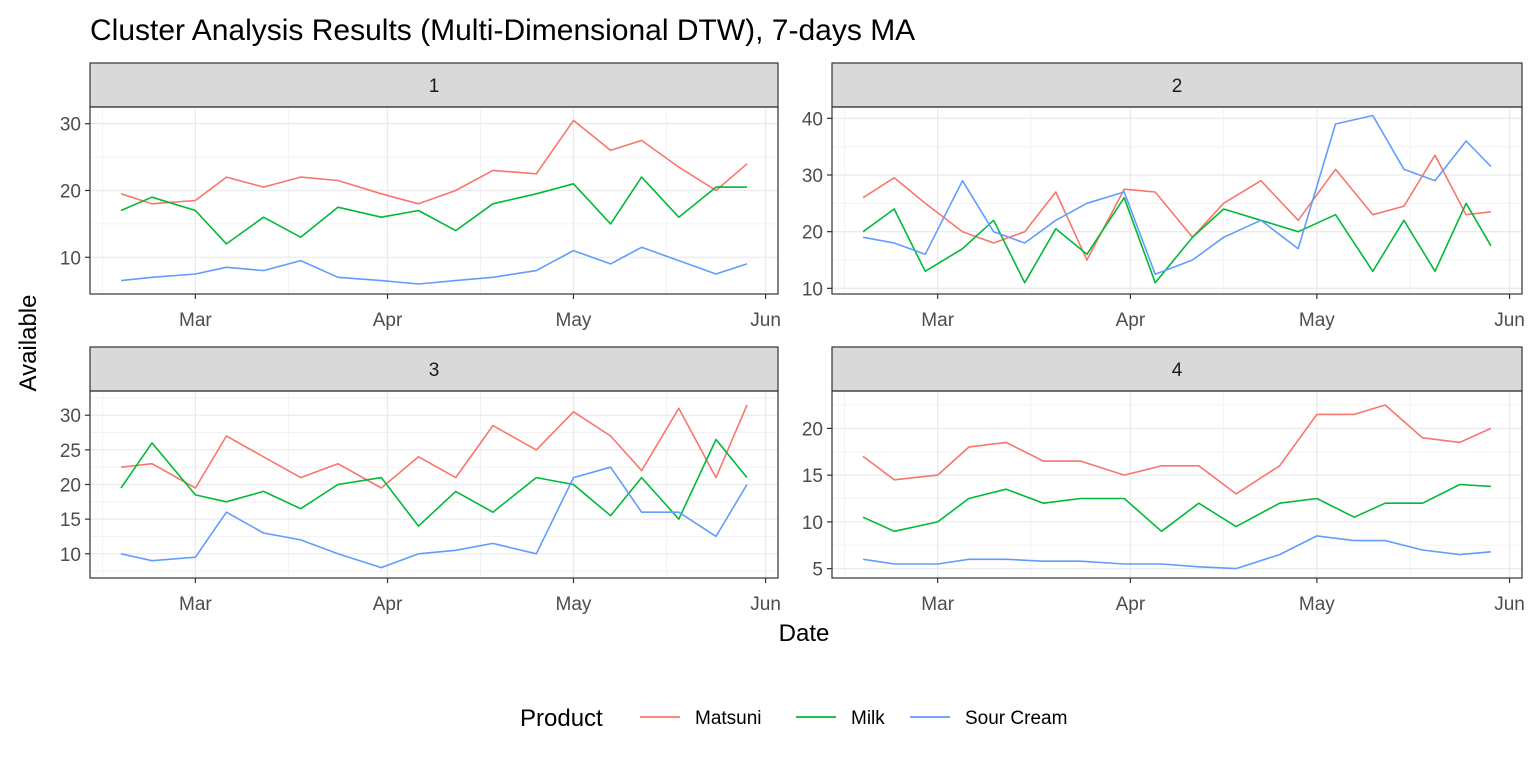 This screenshot has height=768, width=1536. I want to click on legend-label: Matsuni, so click(728, 718).